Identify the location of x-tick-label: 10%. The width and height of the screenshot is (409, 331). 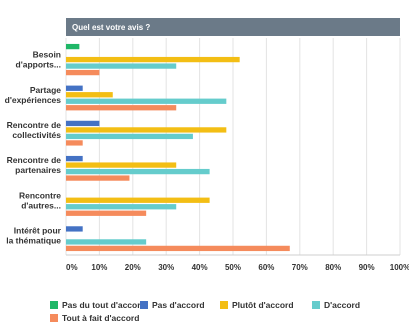
(99, 267).